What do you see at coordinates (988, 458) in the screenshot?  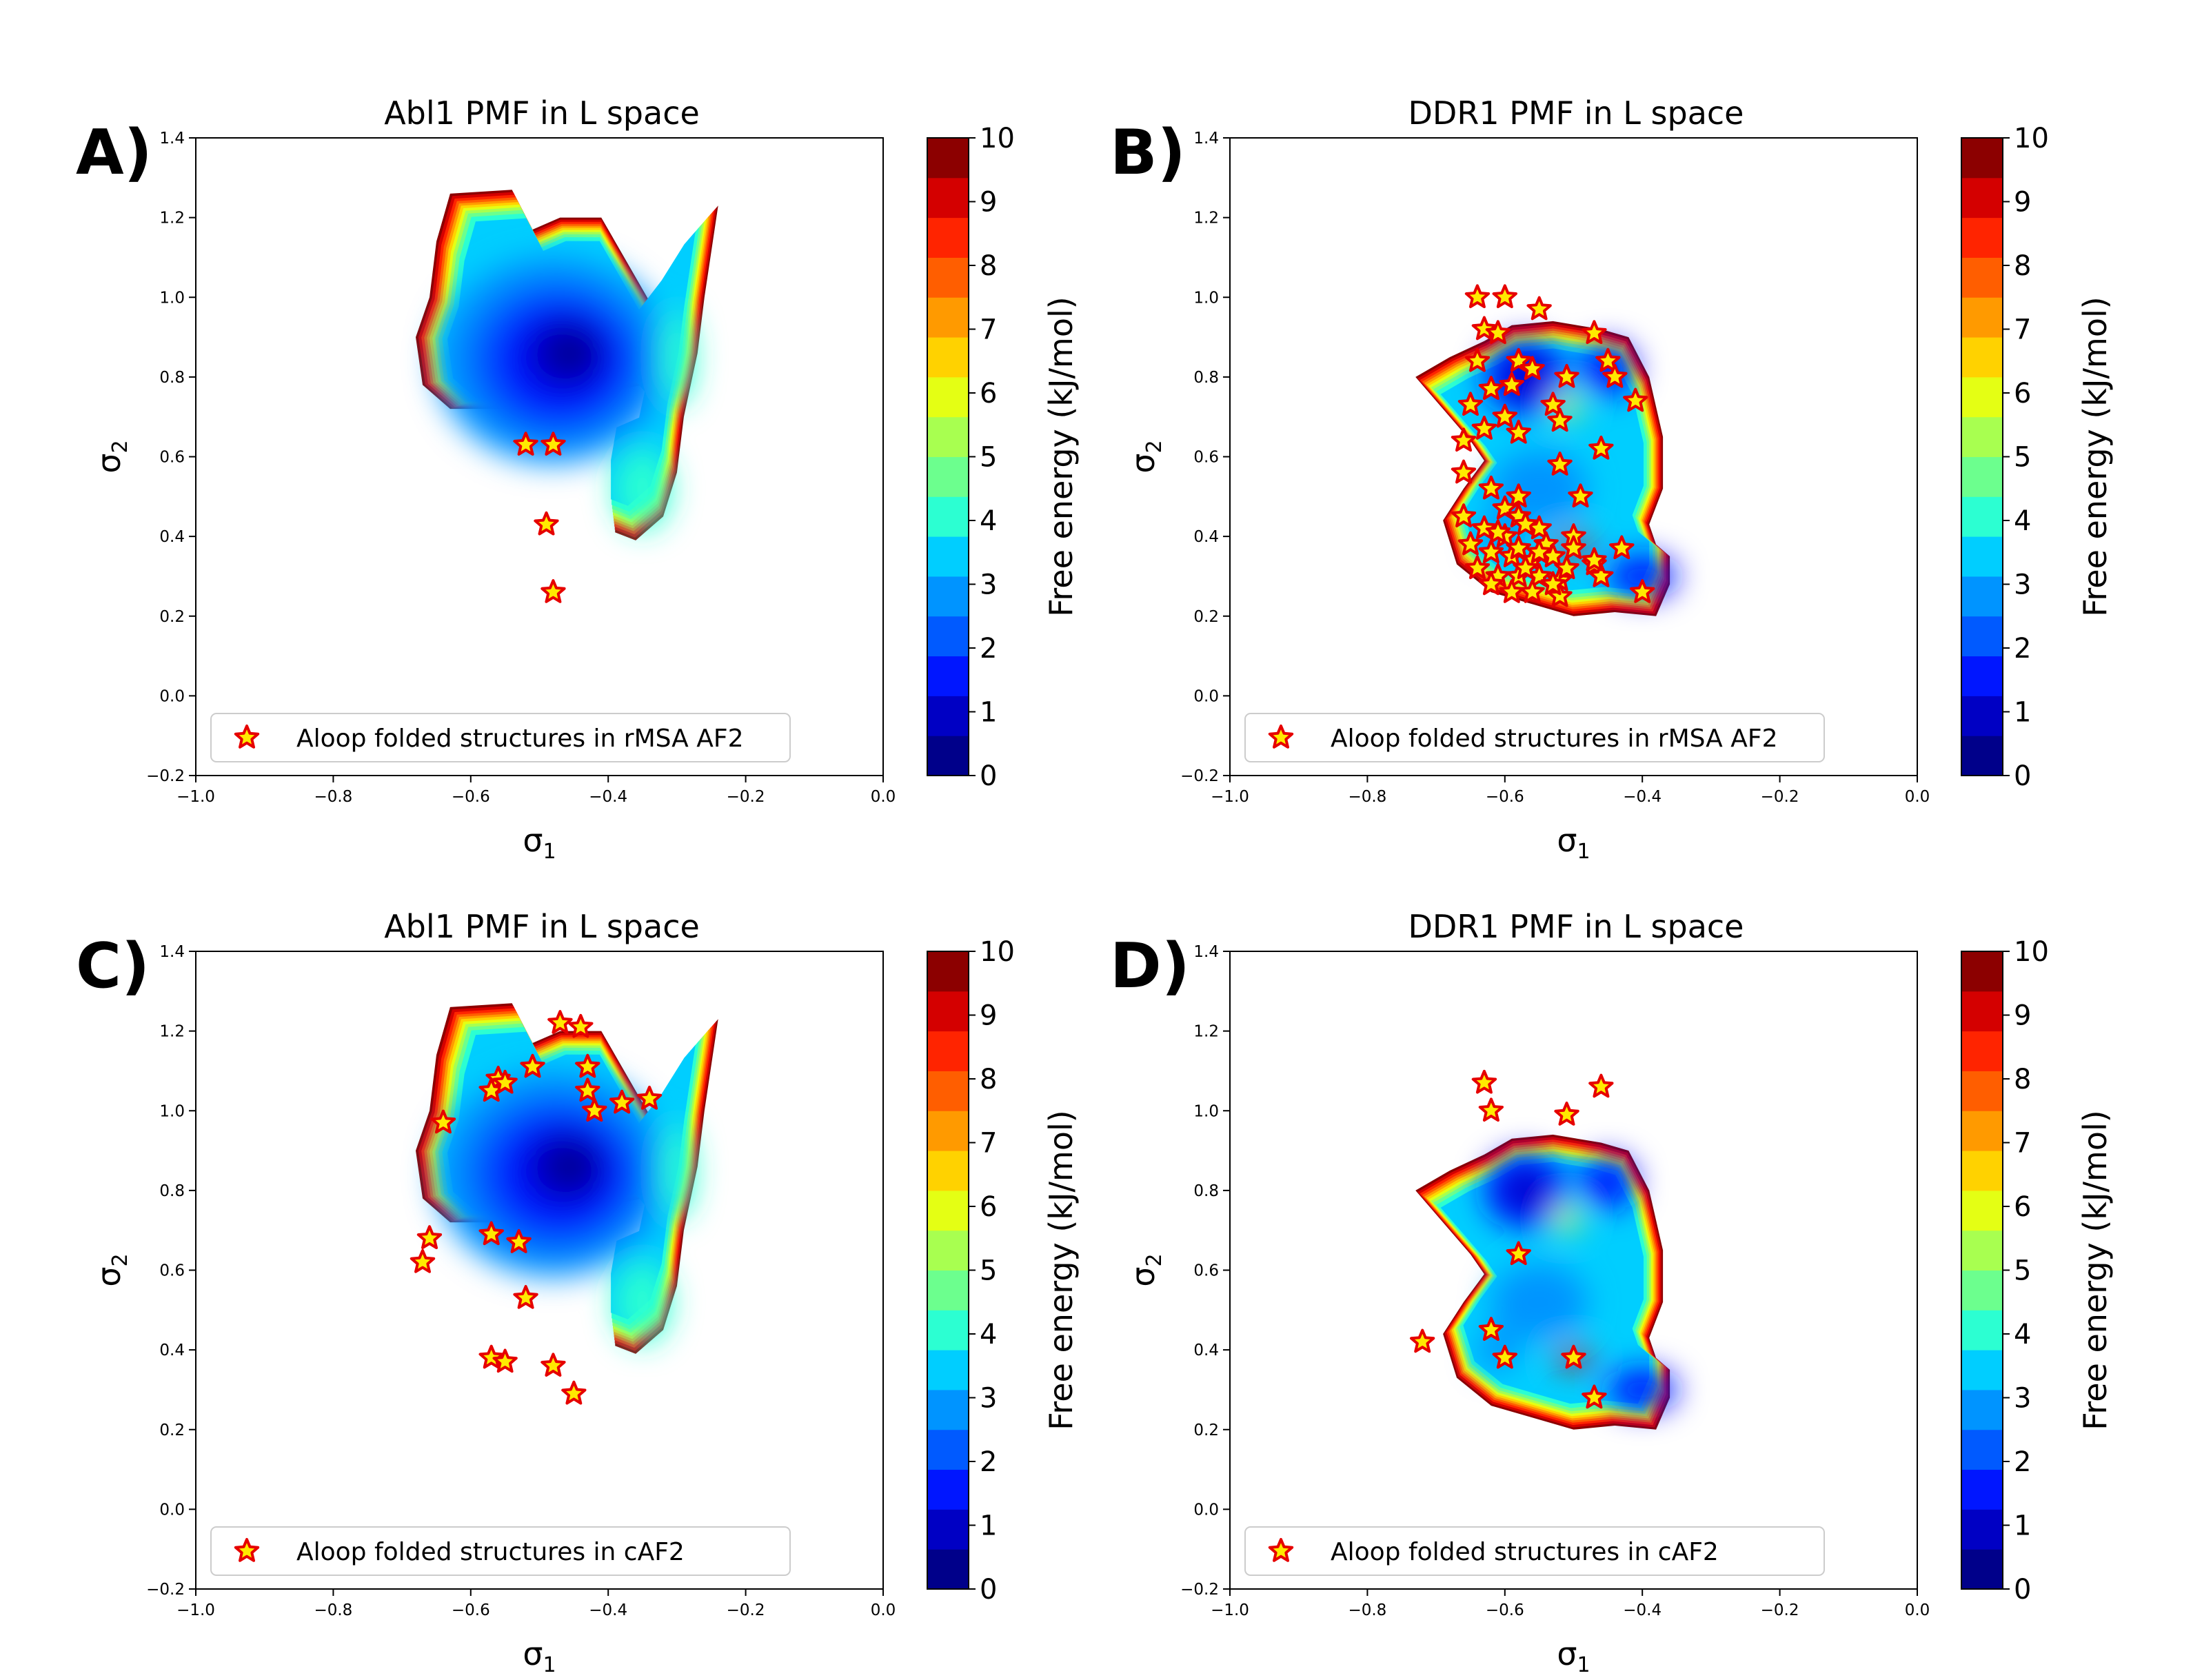 I see `colorbar-tick-label: 5` at bounding box center [988, 458].